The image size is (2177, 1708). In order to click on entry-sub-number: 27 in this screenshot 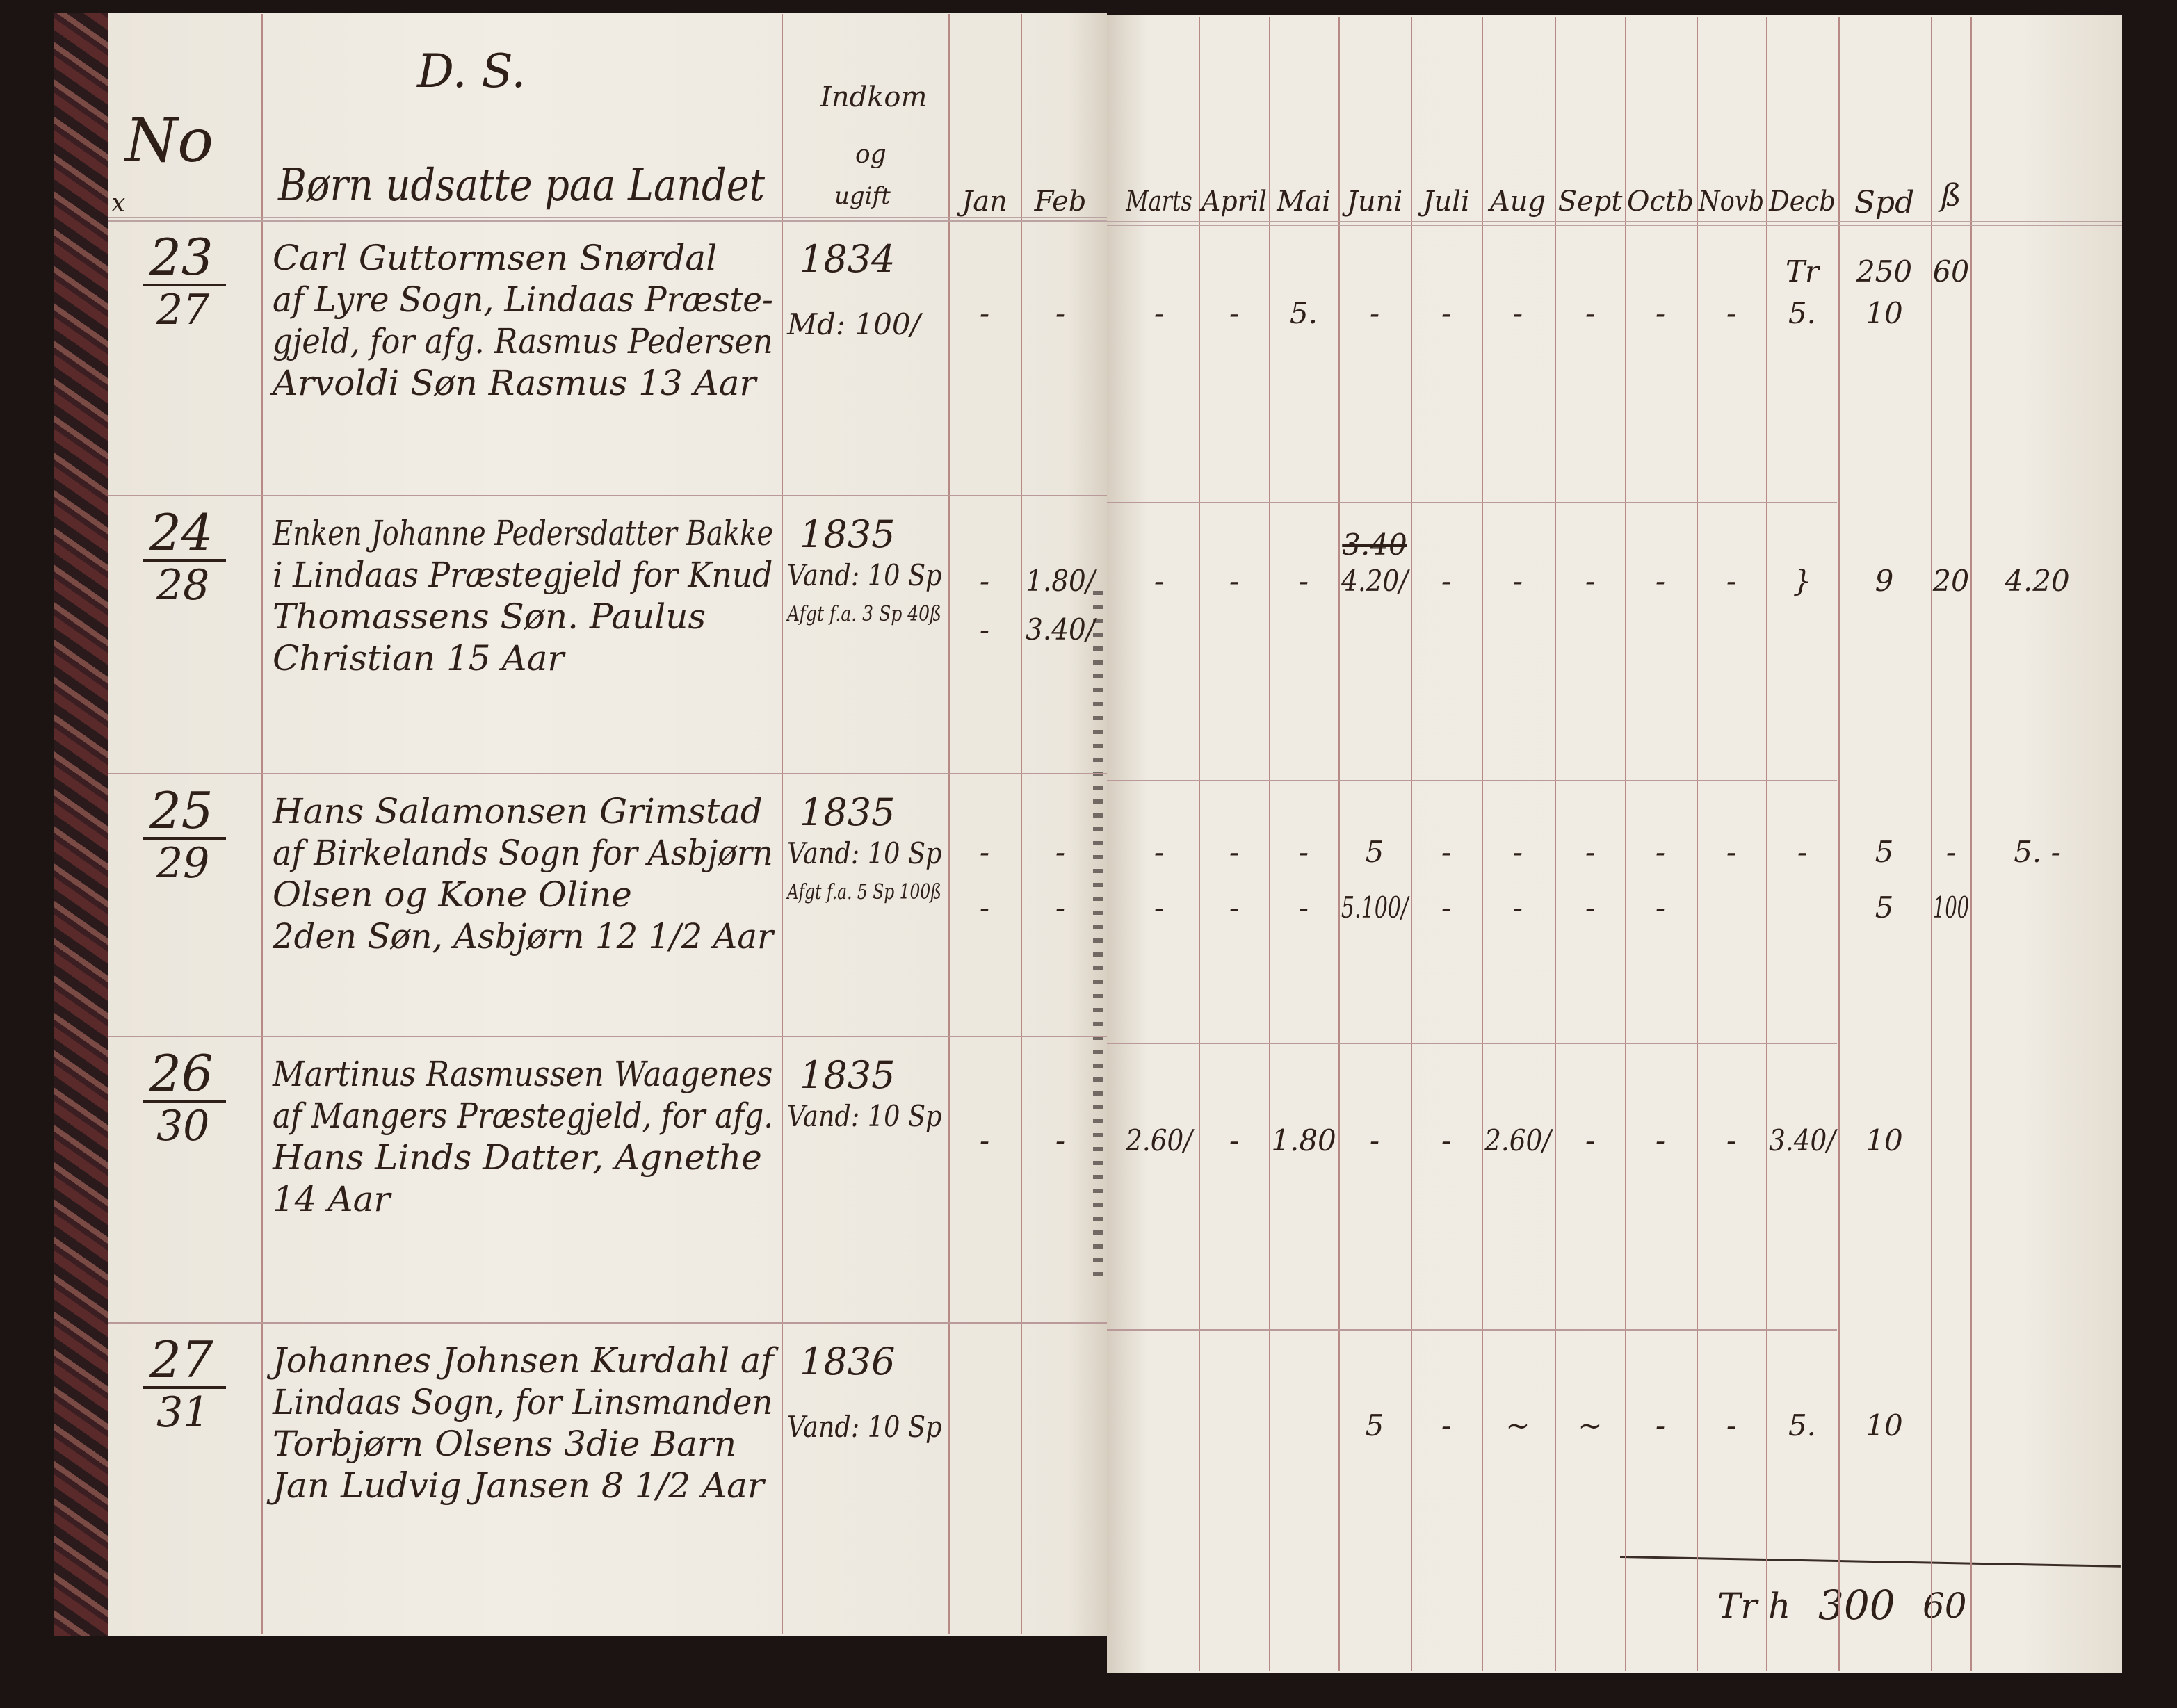, I will do `click(183, 310)`.